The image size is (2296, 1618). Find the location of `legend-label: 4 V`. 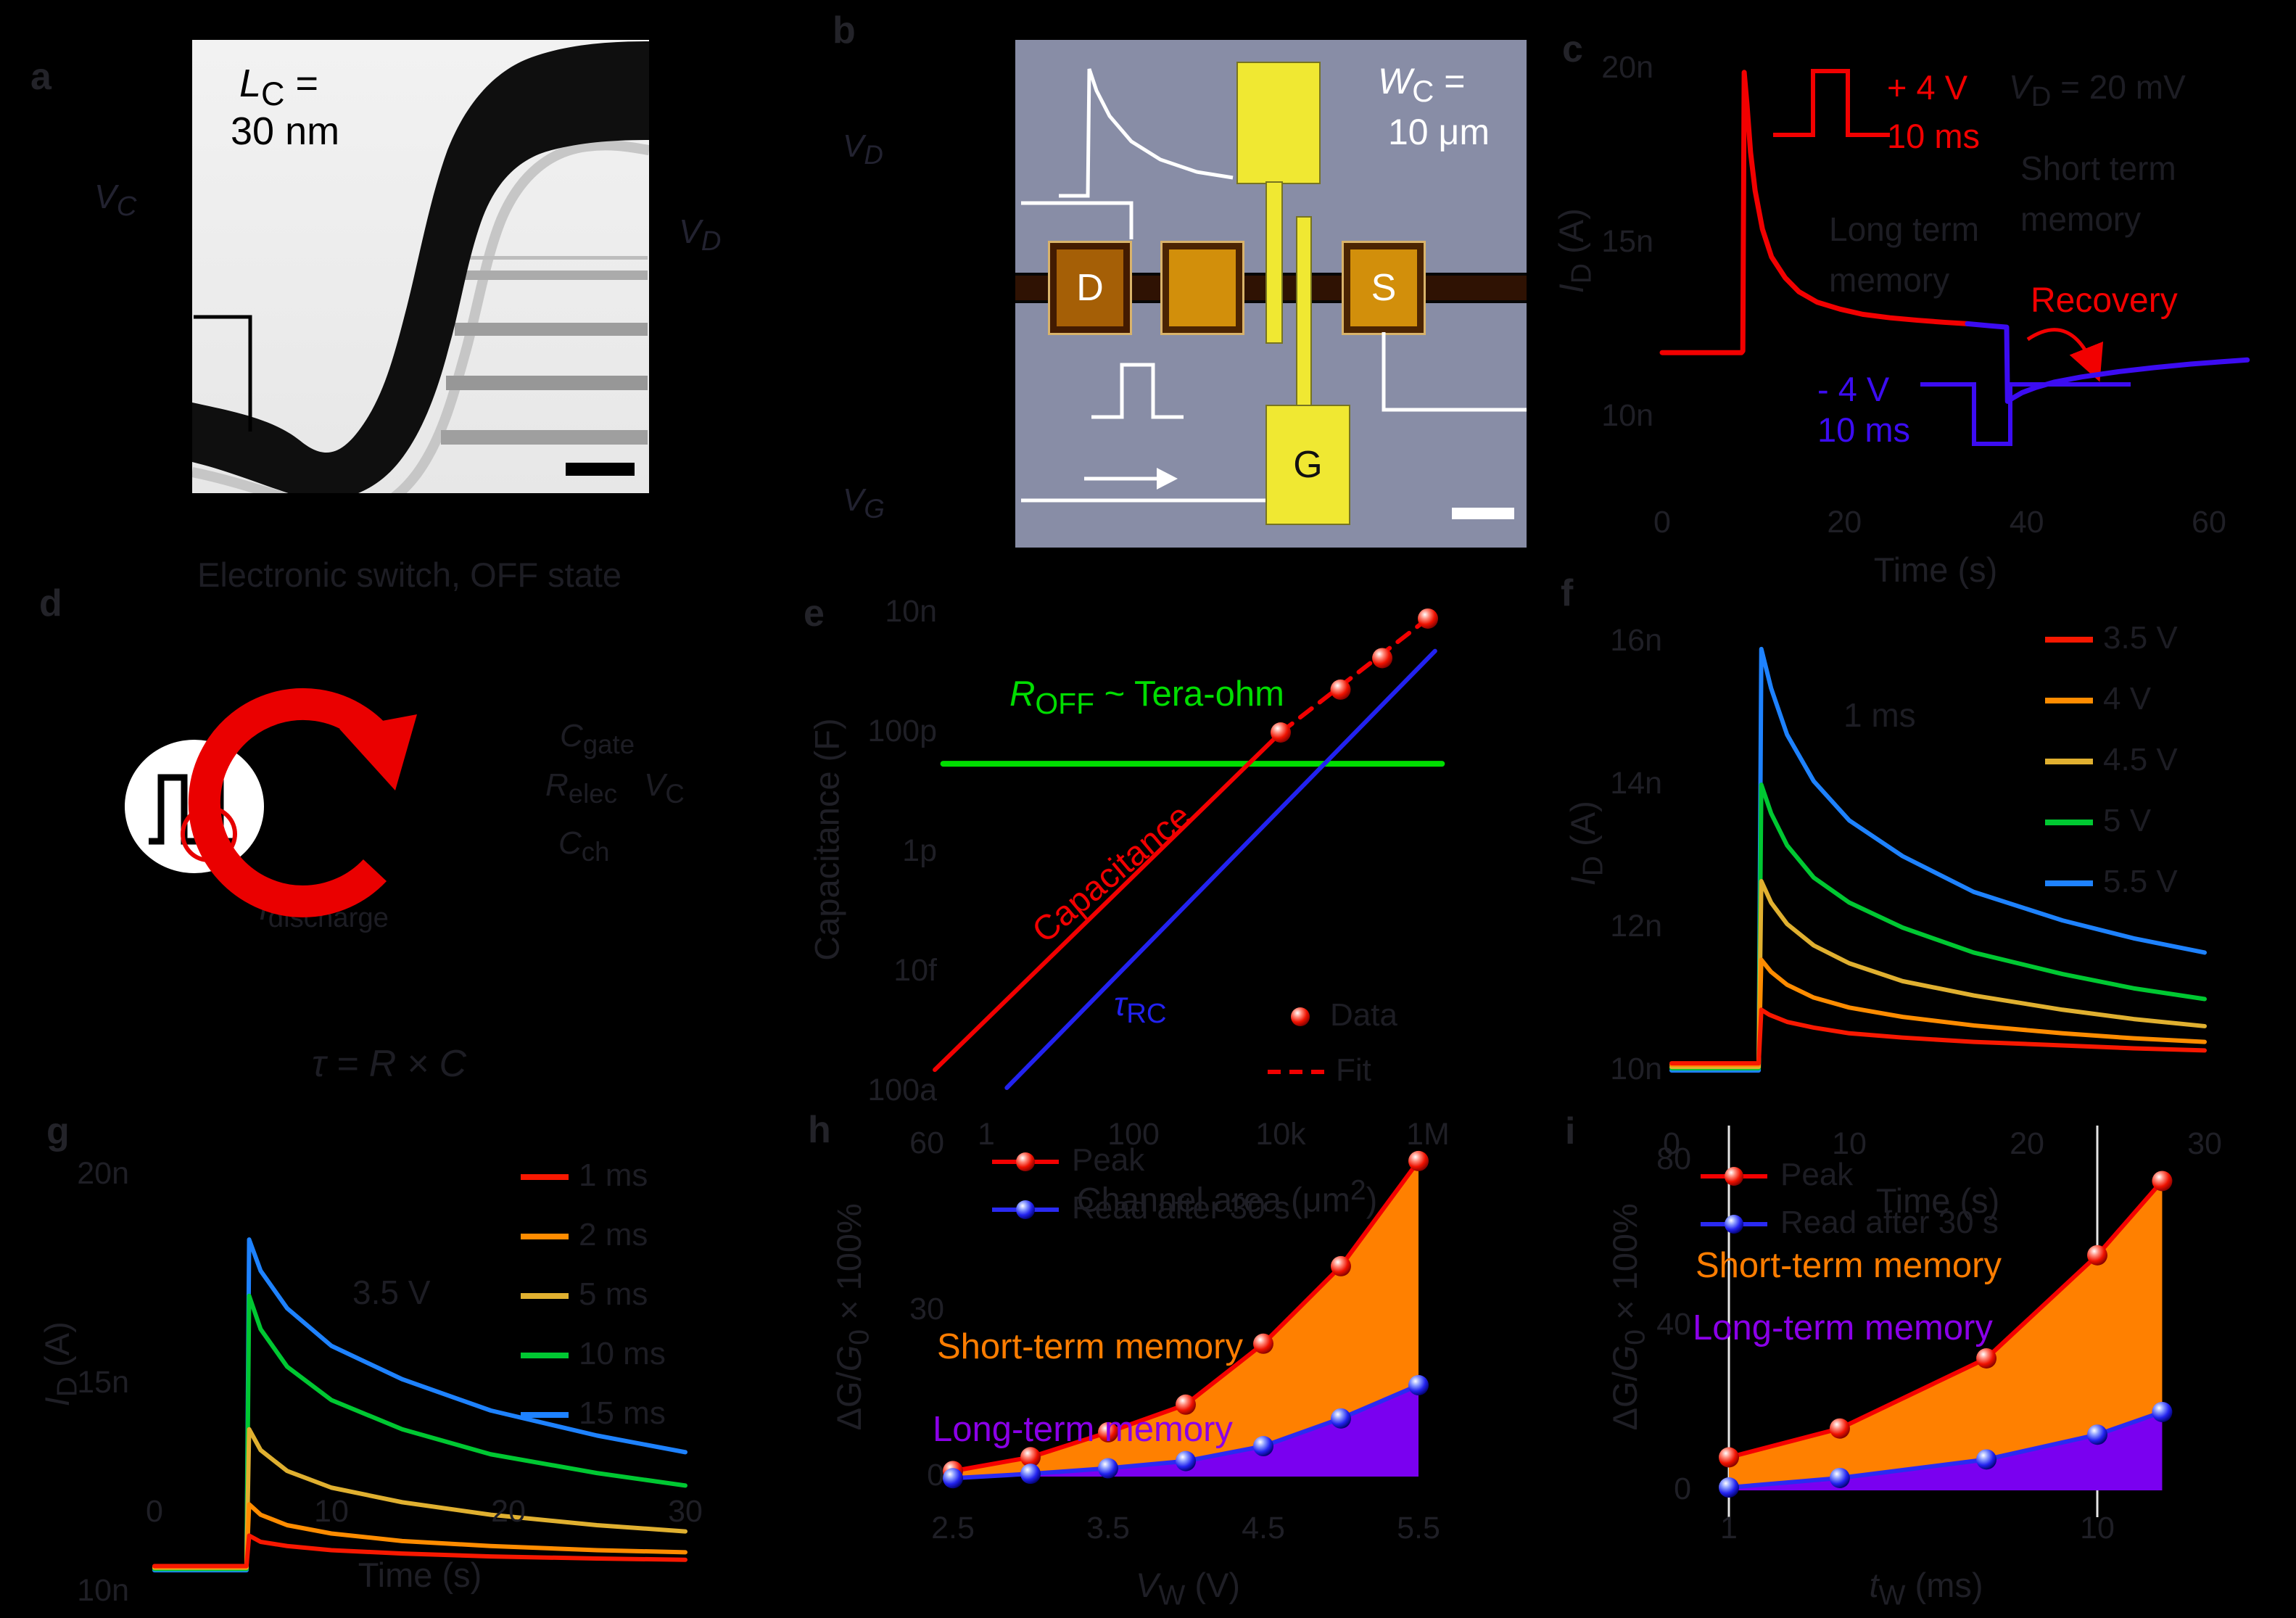

legend-label: 4 V is located at coordinates (2127, 699).